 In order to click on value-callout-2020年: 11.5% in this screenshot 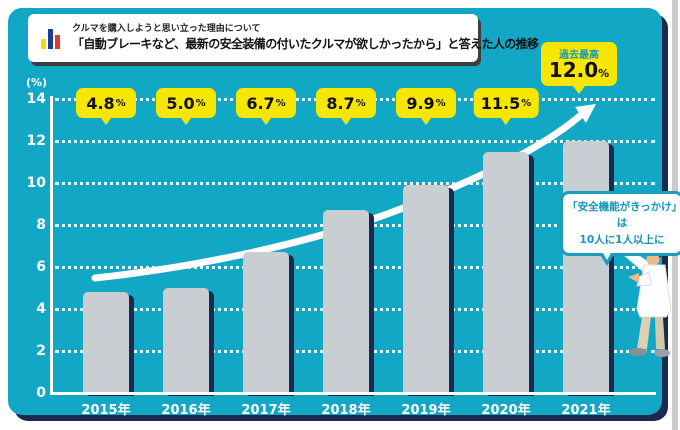, I will do `click(506, 106)`.